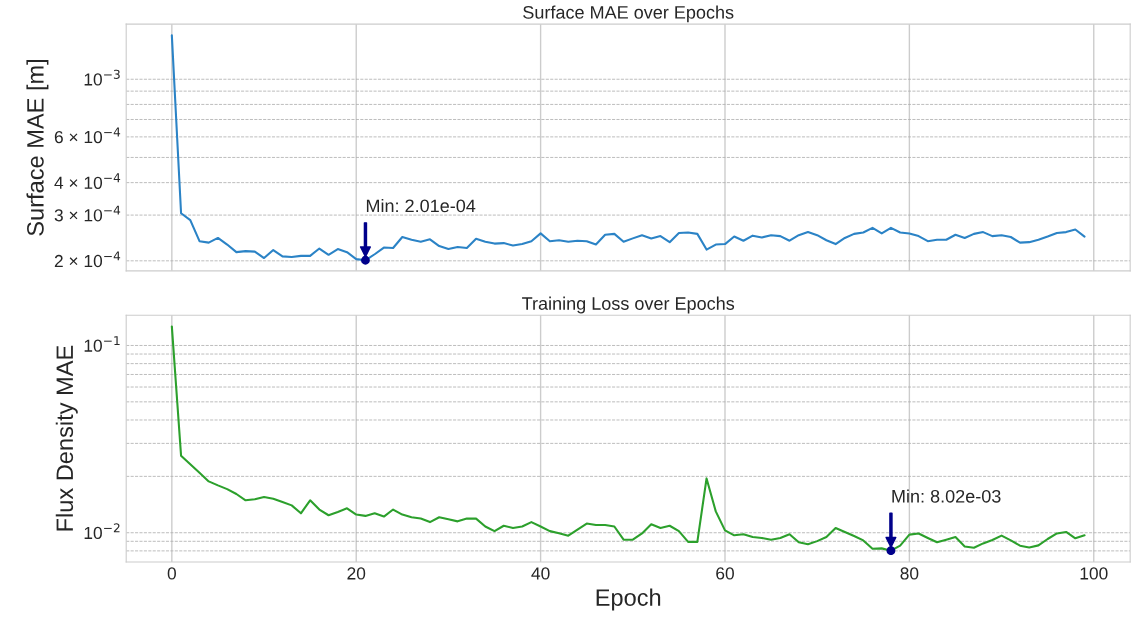  I want to click on annotation: Min: 8.02e-03, so click(946, 496).